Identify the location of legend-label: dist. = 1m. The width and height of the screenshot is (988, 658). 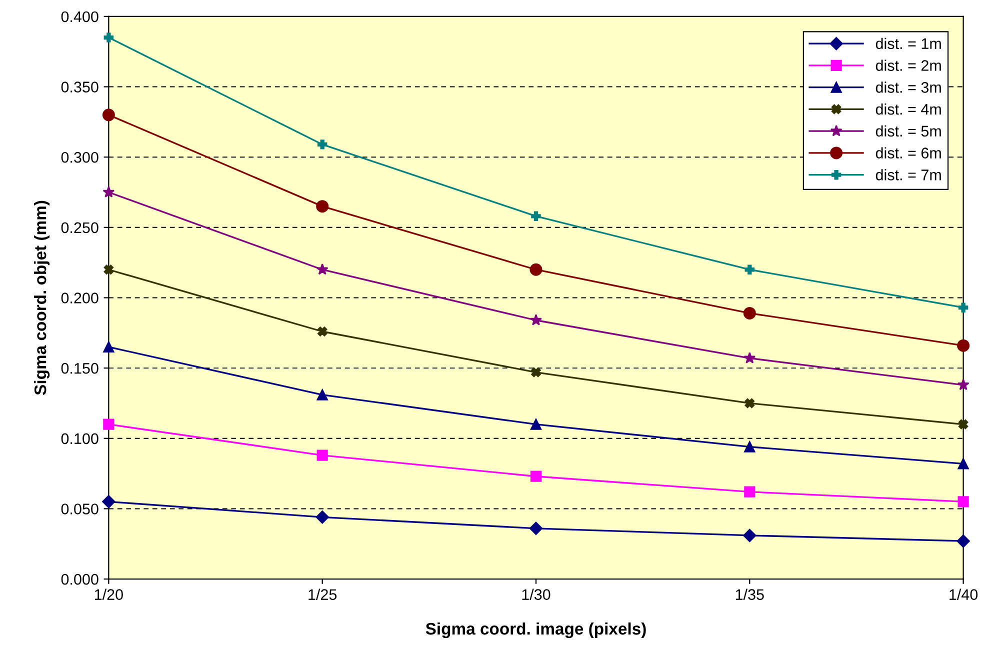
(908, 44).